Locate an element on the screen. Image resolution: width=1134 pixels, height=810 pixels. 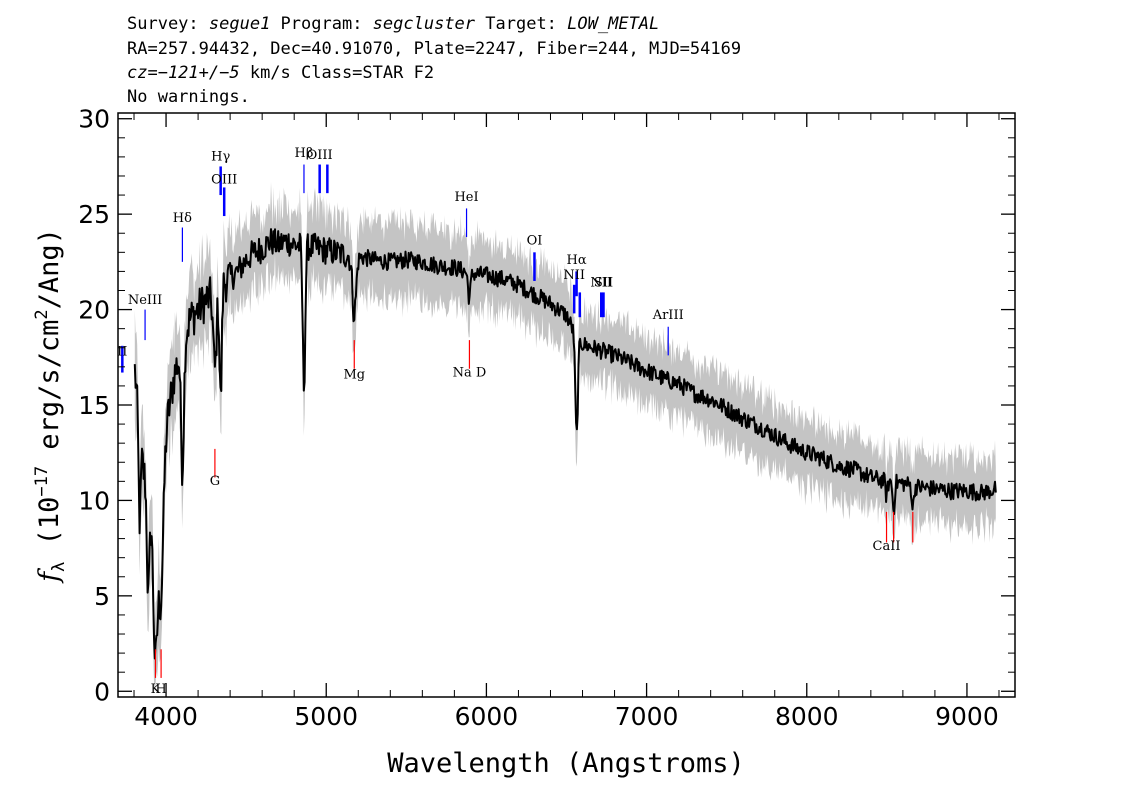
emission-line-label: NeIII is located at coordinates (145, 300).